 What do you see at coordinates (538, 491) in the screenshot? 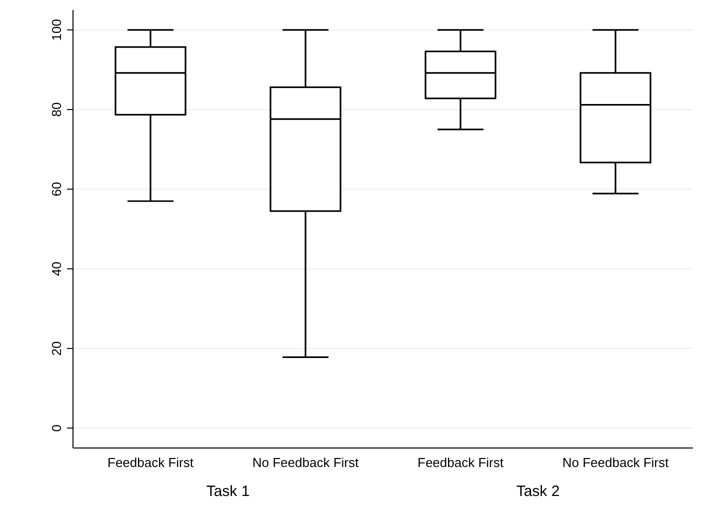
I see `text: Task 2` at bounding box center [538, 491].